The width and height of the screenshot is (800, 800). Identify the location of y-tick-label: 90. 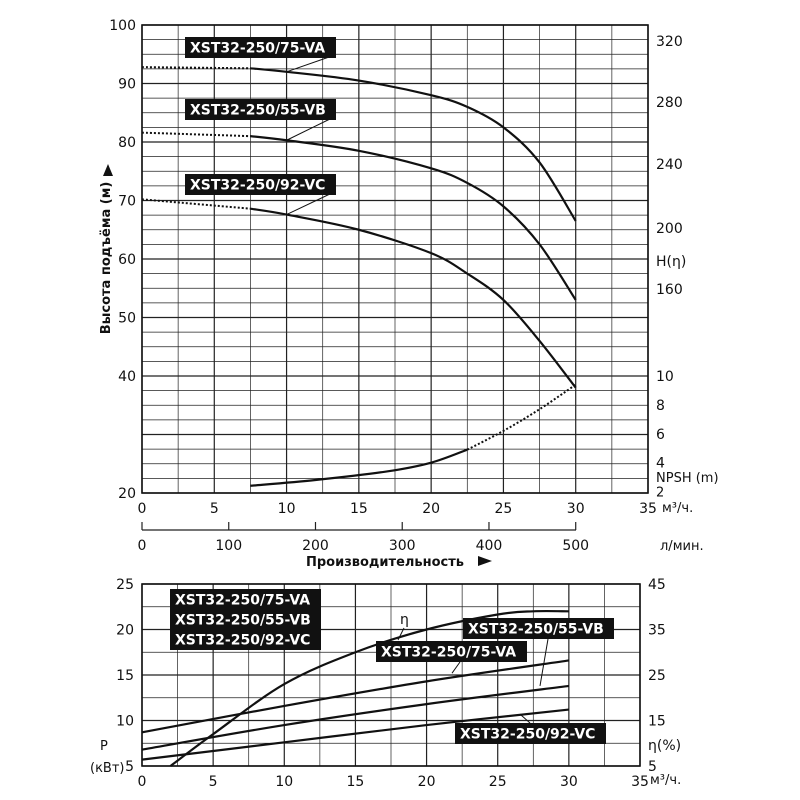
(127, 85).